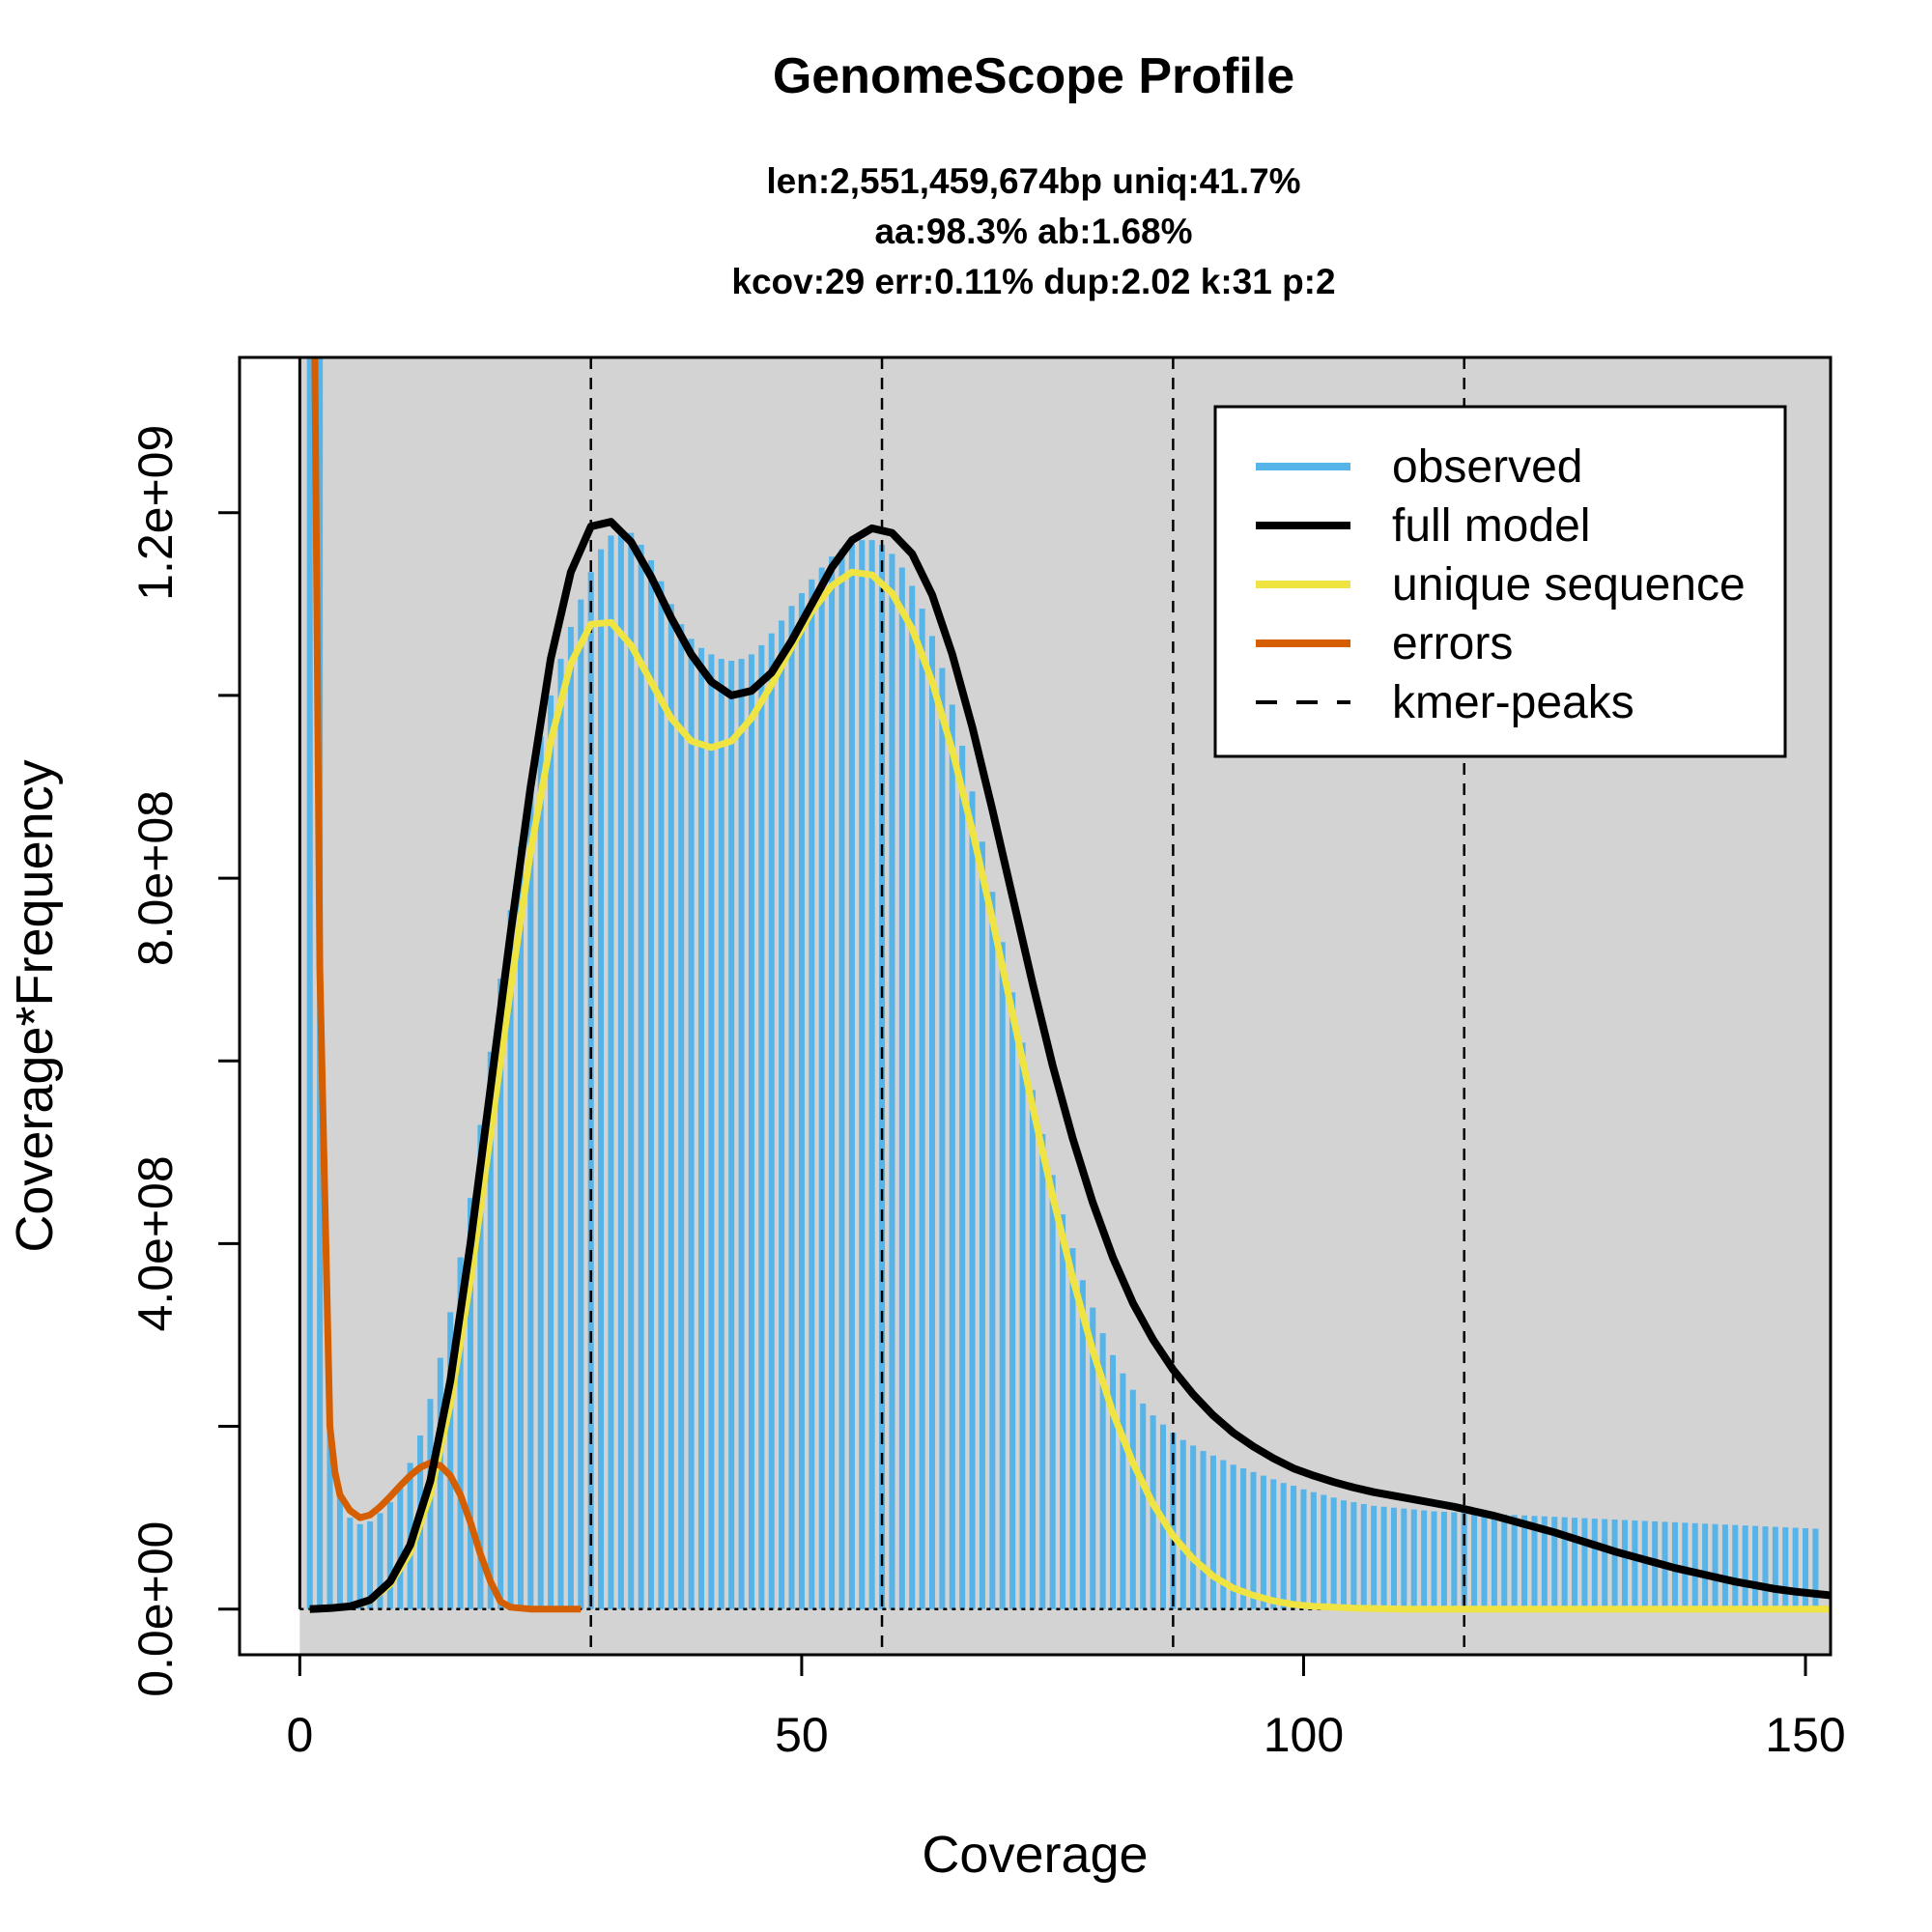 This screenshot has width=1932, height=1932. Describe the element at coordinates (1452, 643) in the screenshot. I see `legend-label: errors` at that location.